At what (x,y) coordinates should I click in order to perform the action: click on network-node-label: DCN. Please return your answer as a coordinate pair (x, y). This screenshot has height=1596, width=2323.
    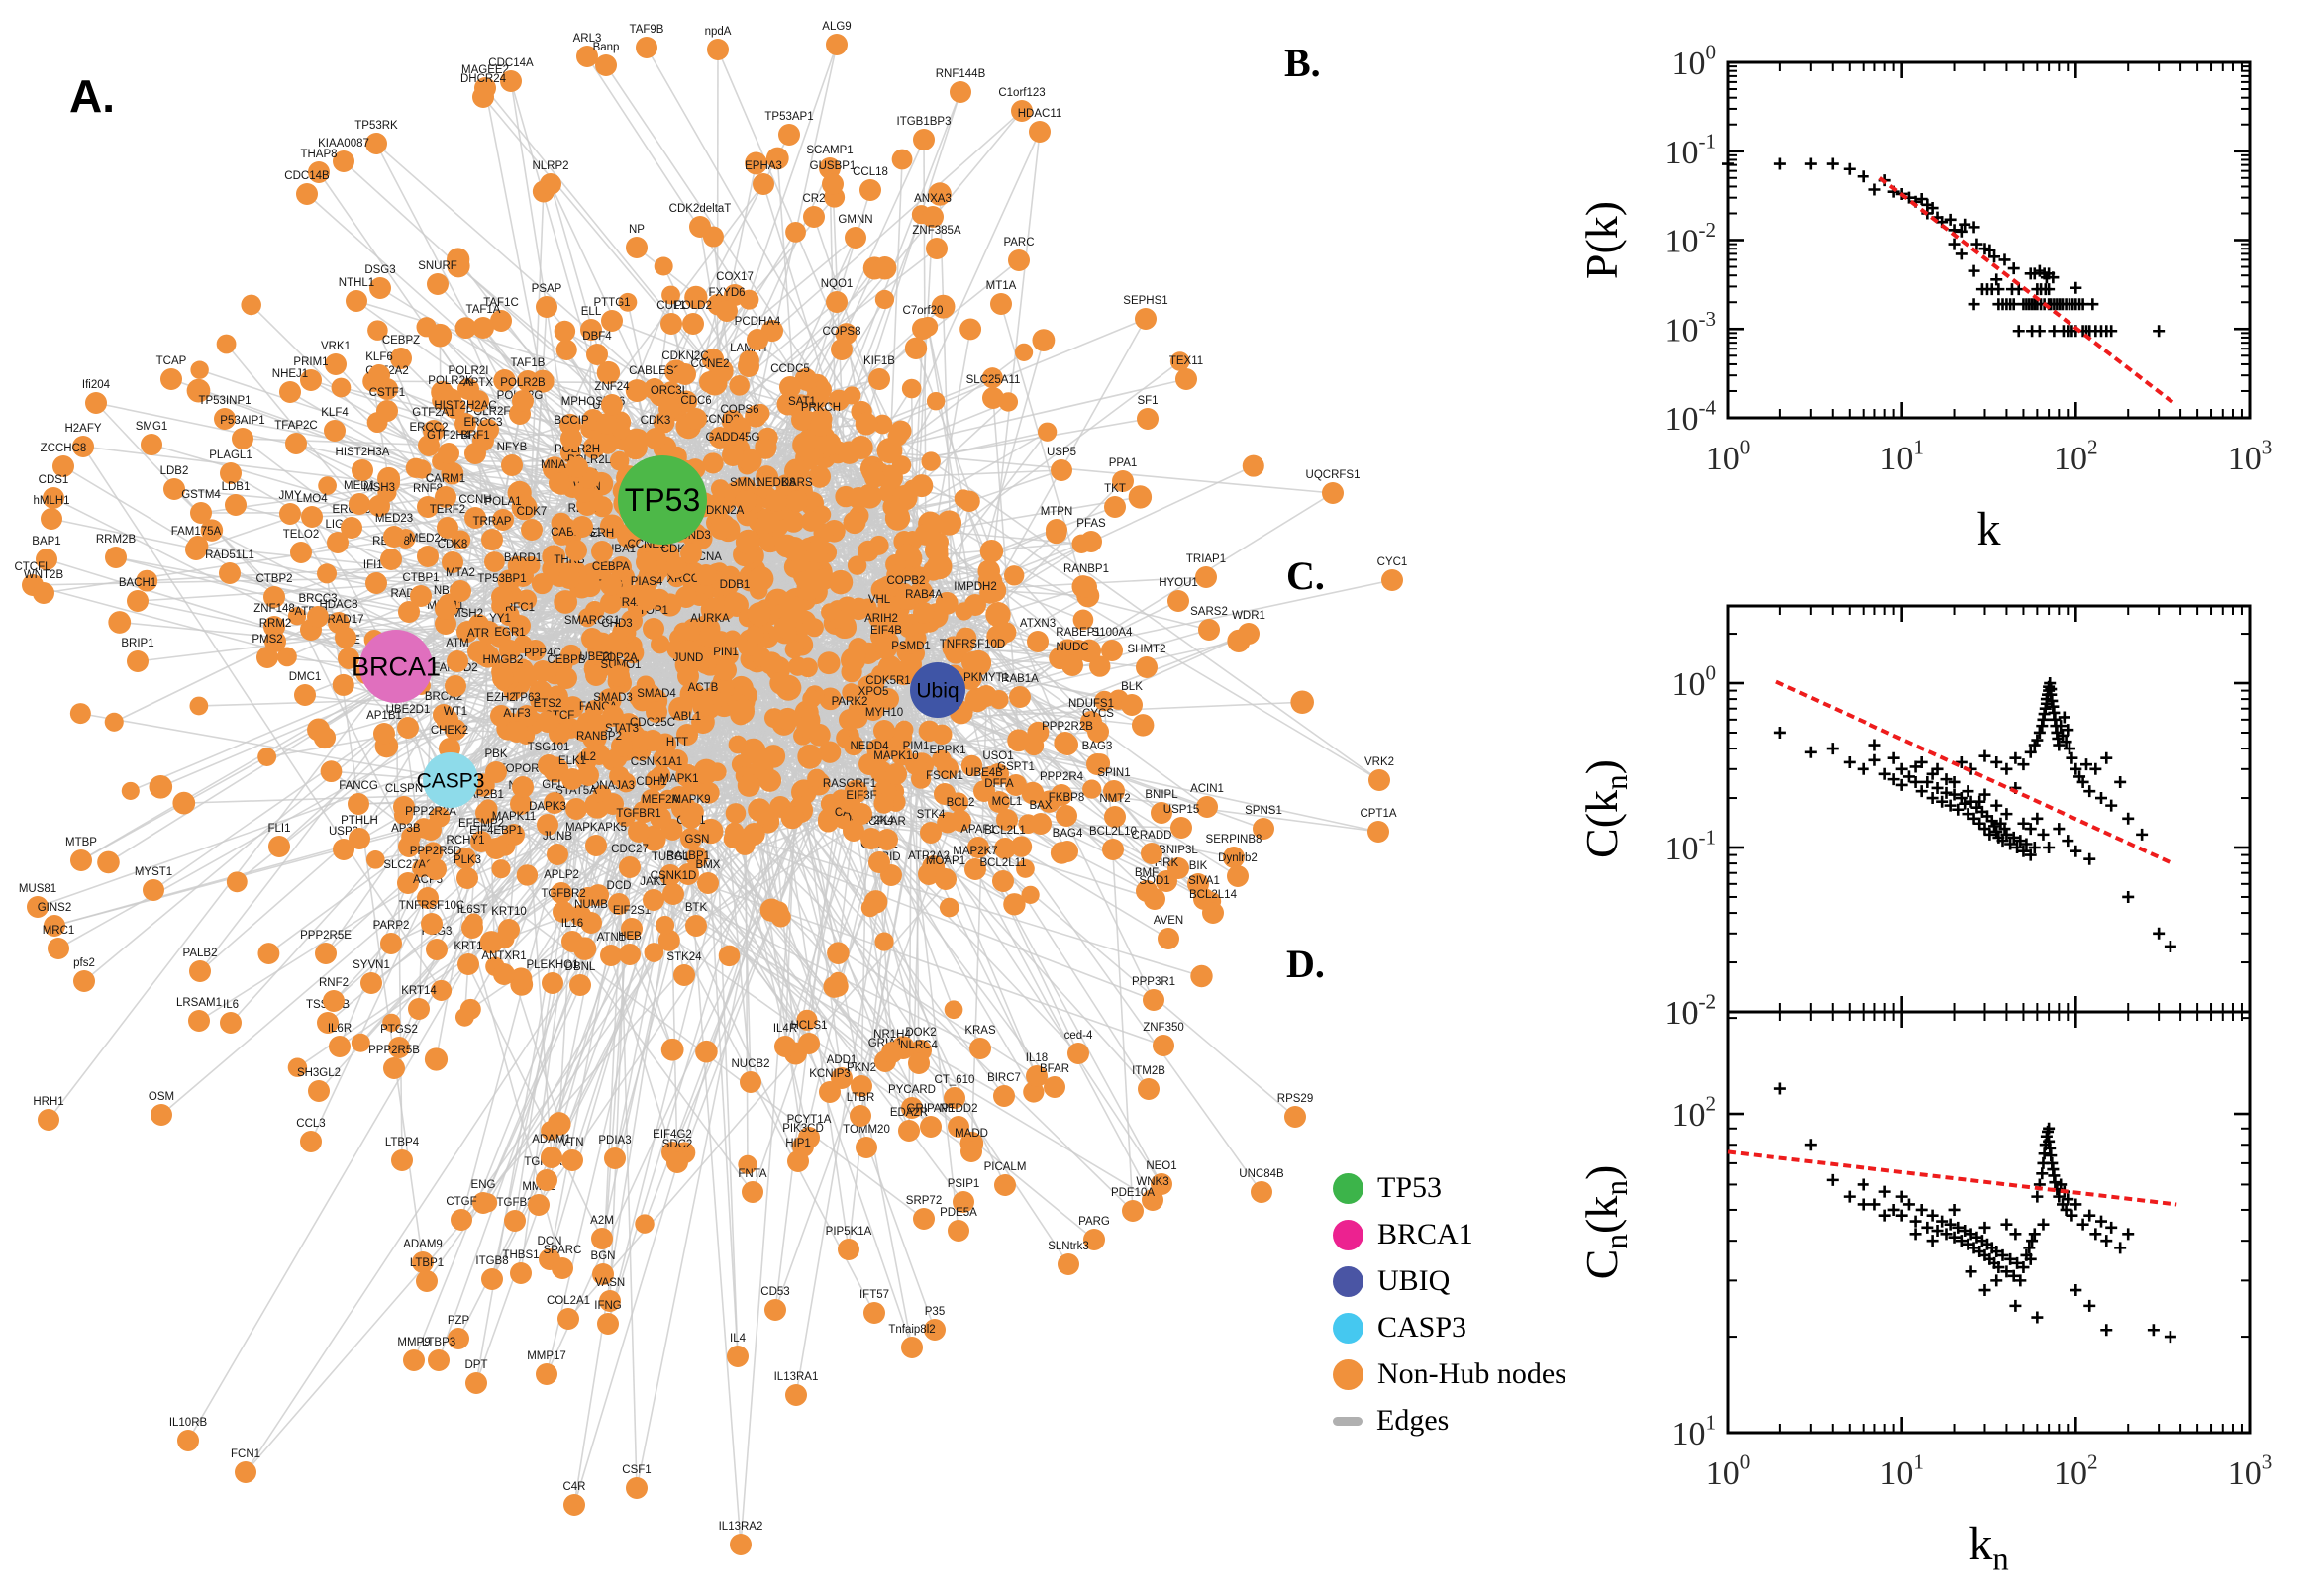
    Looking at the image, I should click on (550, 1242).